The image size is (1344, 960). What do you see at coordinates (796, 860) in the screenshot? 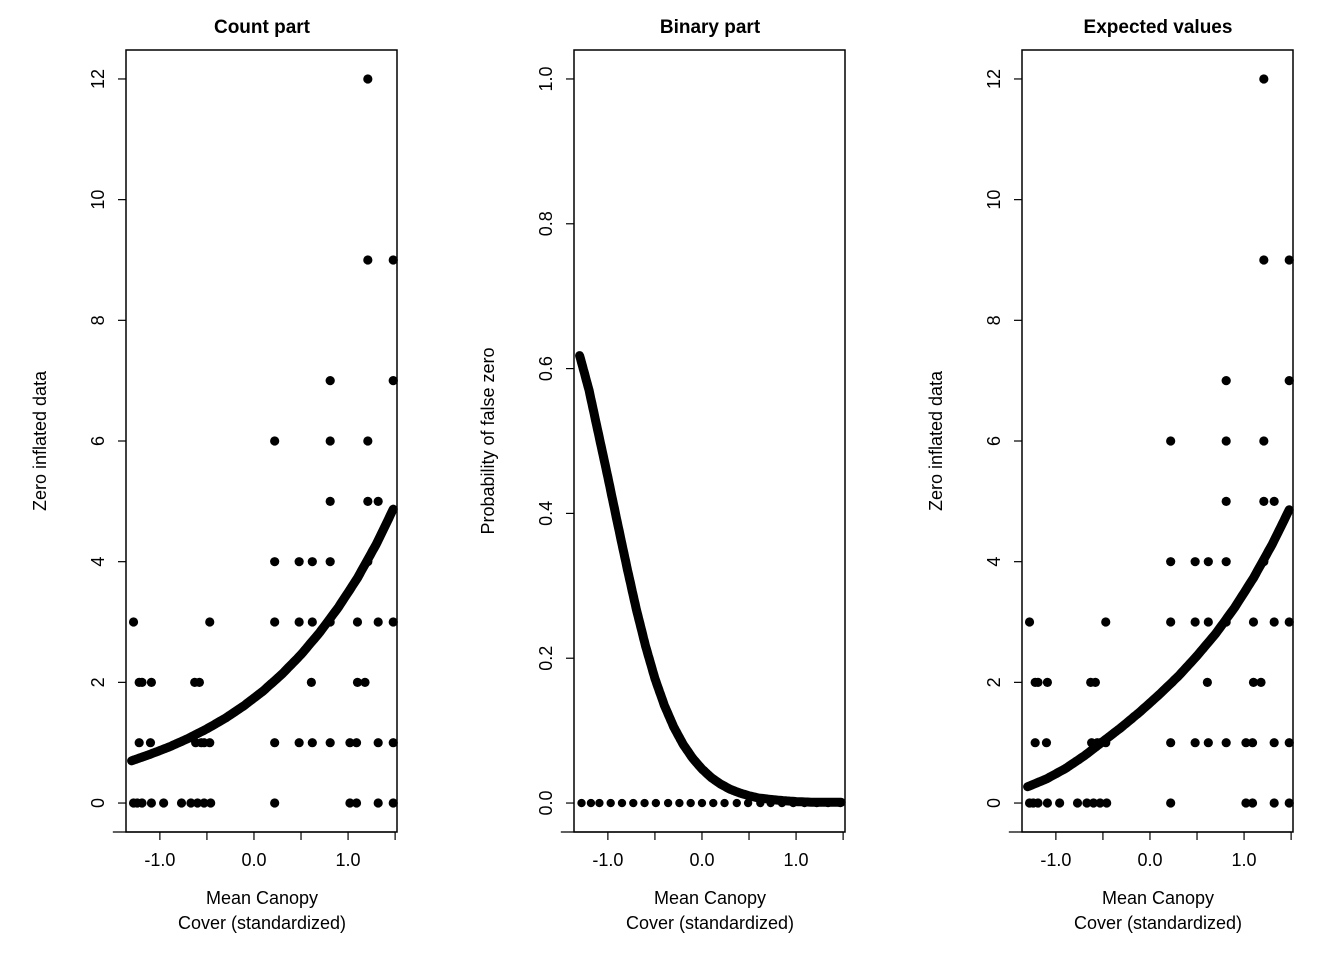
I see `x-tick-label: 1.0` at bounding box center [796, 860].